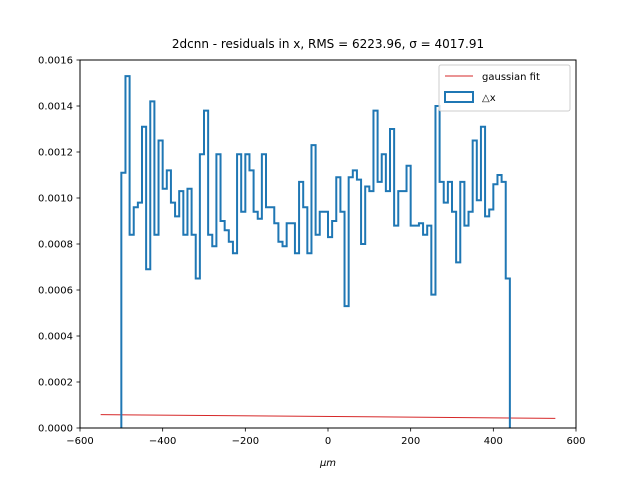 The height and width of the screenshot is (480, 640). Describe the element at coordinates (55, 337) in the screenshot. I see `y-tick-label: 0.0004` at that location.